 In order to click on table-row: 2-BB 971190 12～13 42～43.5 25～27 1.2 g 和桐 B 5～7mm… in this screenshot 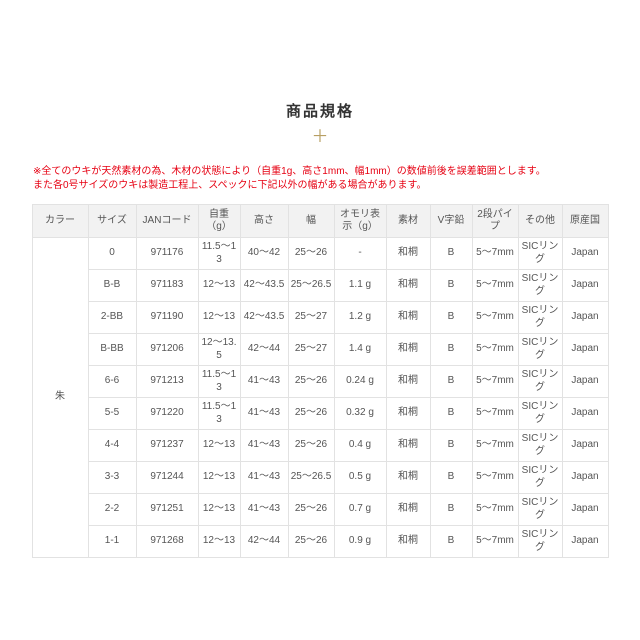, I will do `click(320, 317)`.